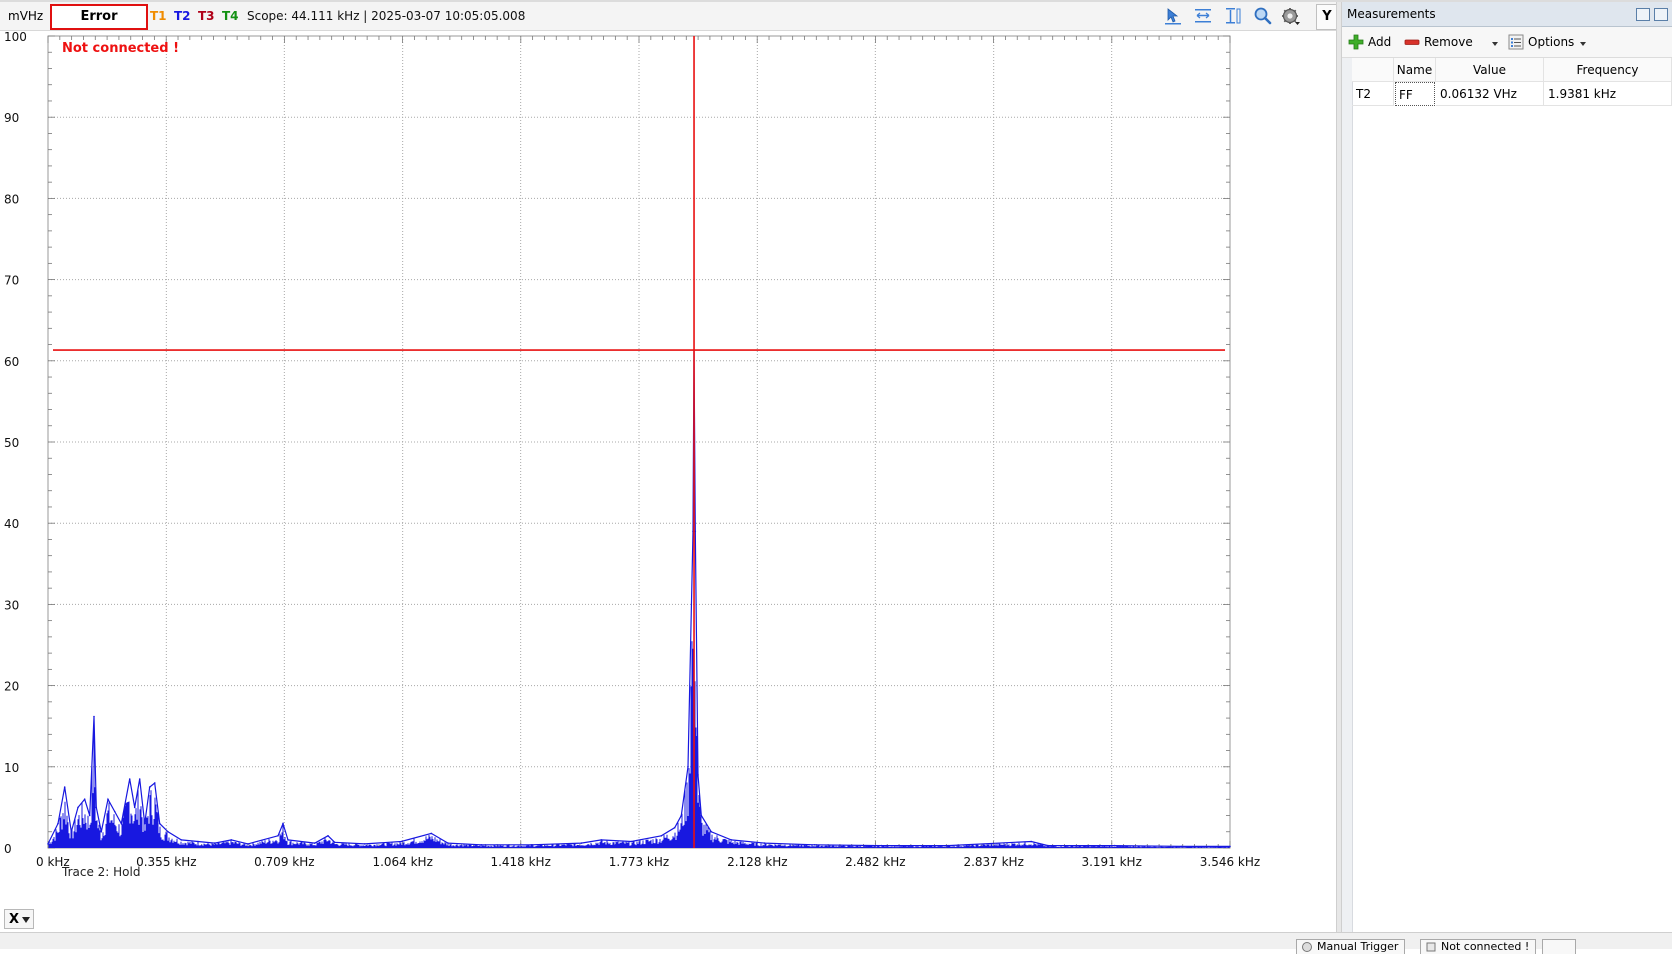 Image resolution: width=1672 pixels, height=954 pixels. What do you see at coordinates (668, 919) in the screenshot?
I see `x-axis-bar: X` at bounding box center [668, 919].